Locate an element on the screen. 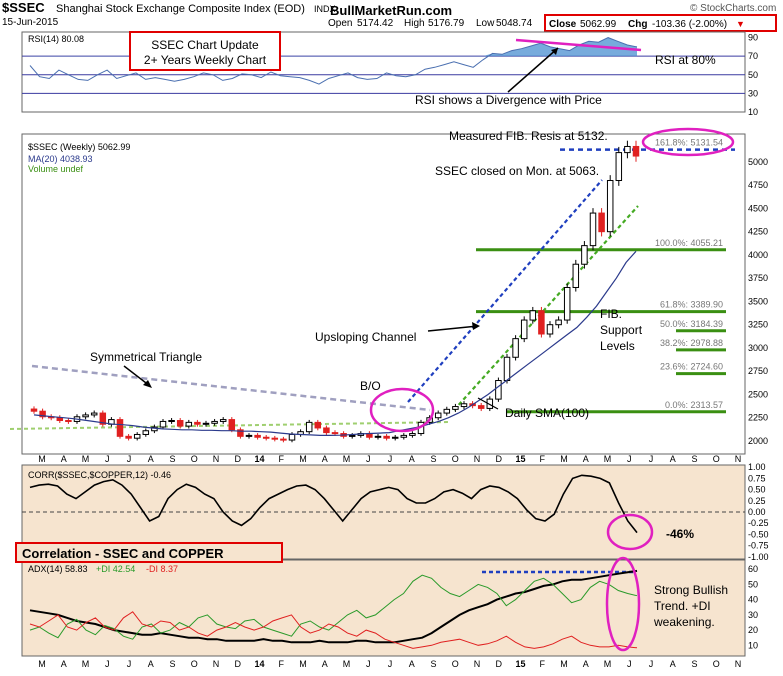 This screenshot has width=783, height=676. adx-tick-label: 50 is located at coordinates (753, 584).